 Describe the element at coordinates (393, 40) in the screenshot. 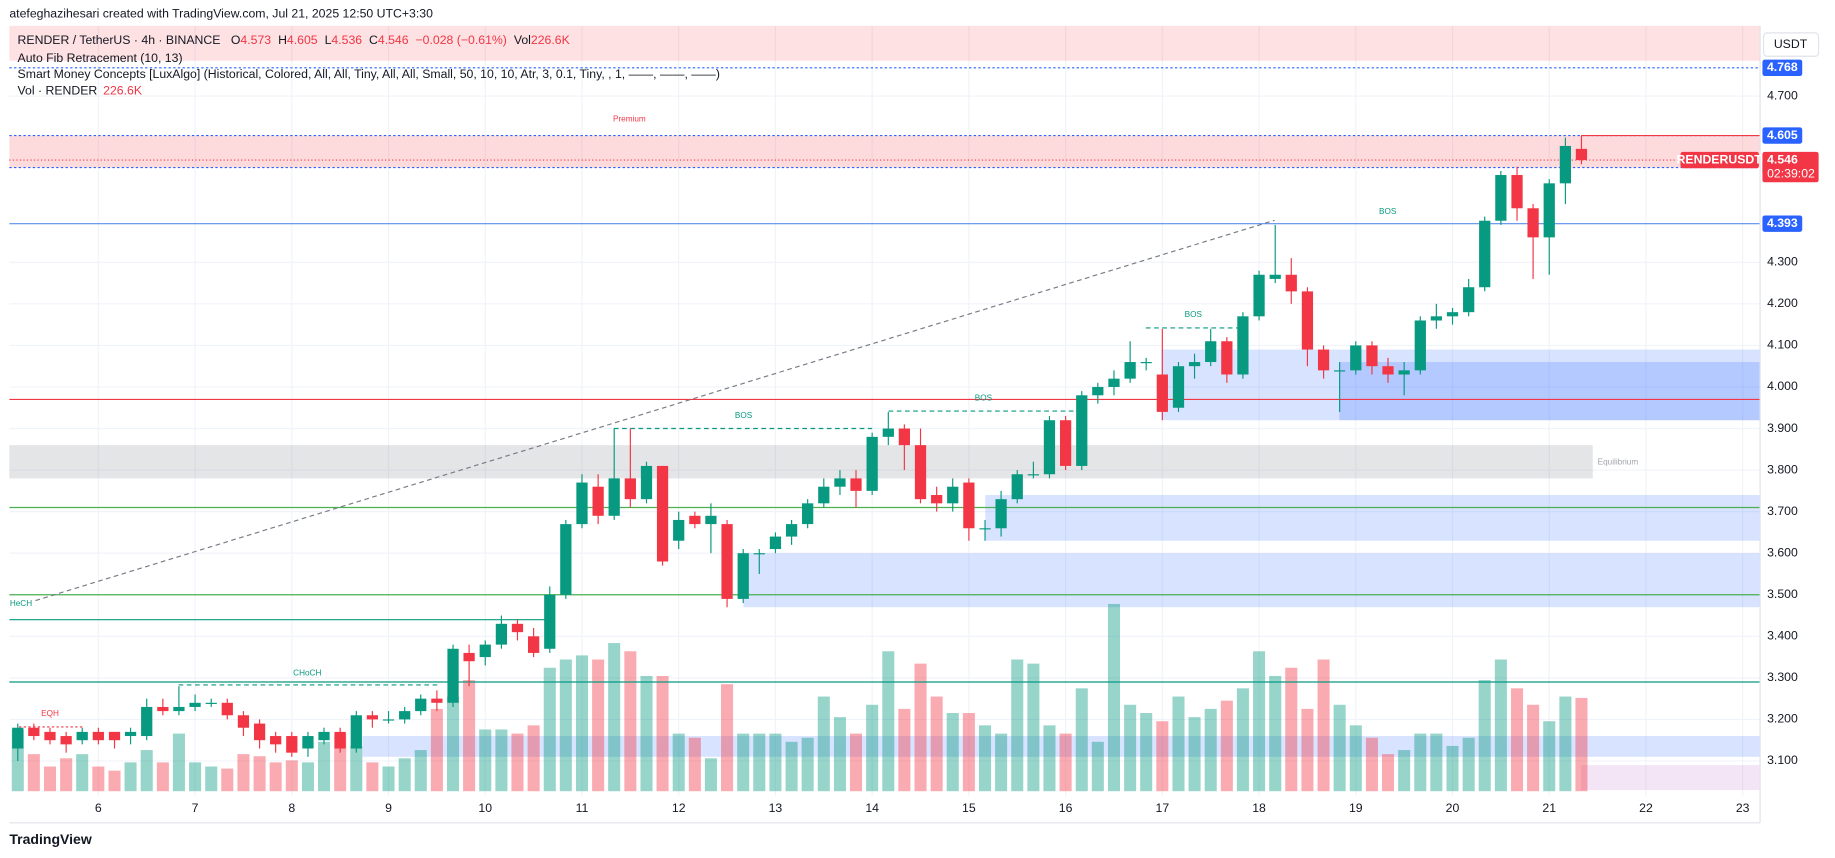

I see `ohlc-value: 4.546` at that location.